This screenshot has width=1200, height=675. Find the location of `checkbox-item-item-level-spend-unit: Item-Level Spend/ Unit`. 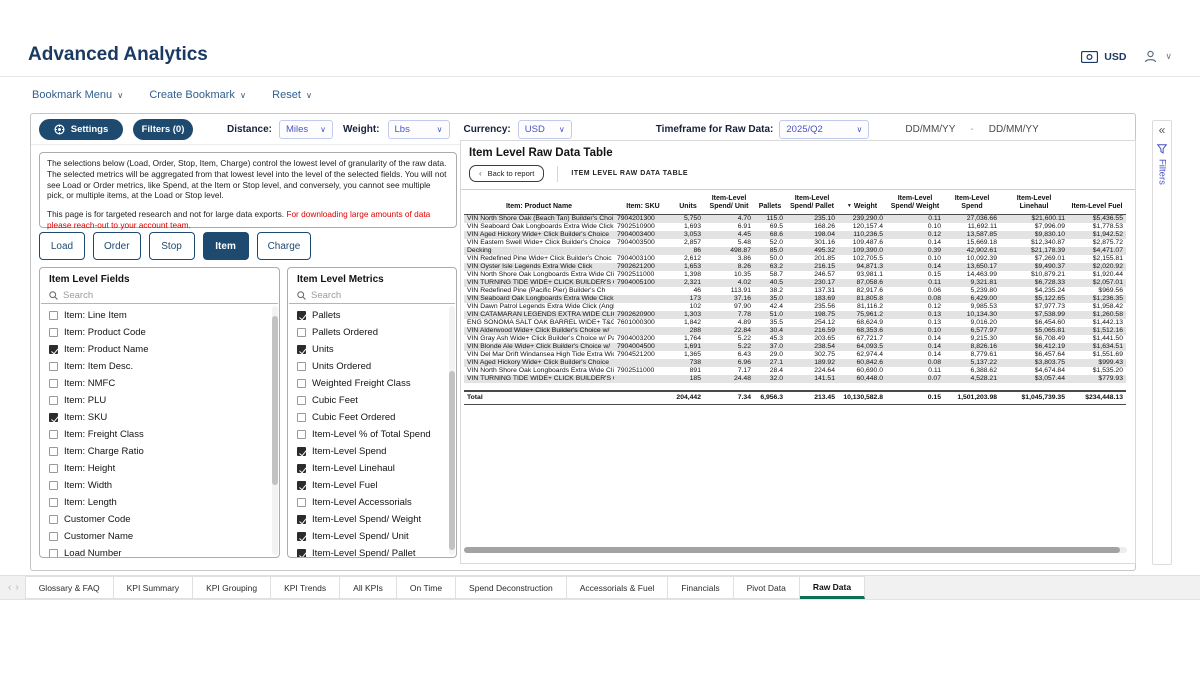

checkbox-item-item-level-spend-unit: Item-Level Spend/ Unit is located at coordinates (372, 536).